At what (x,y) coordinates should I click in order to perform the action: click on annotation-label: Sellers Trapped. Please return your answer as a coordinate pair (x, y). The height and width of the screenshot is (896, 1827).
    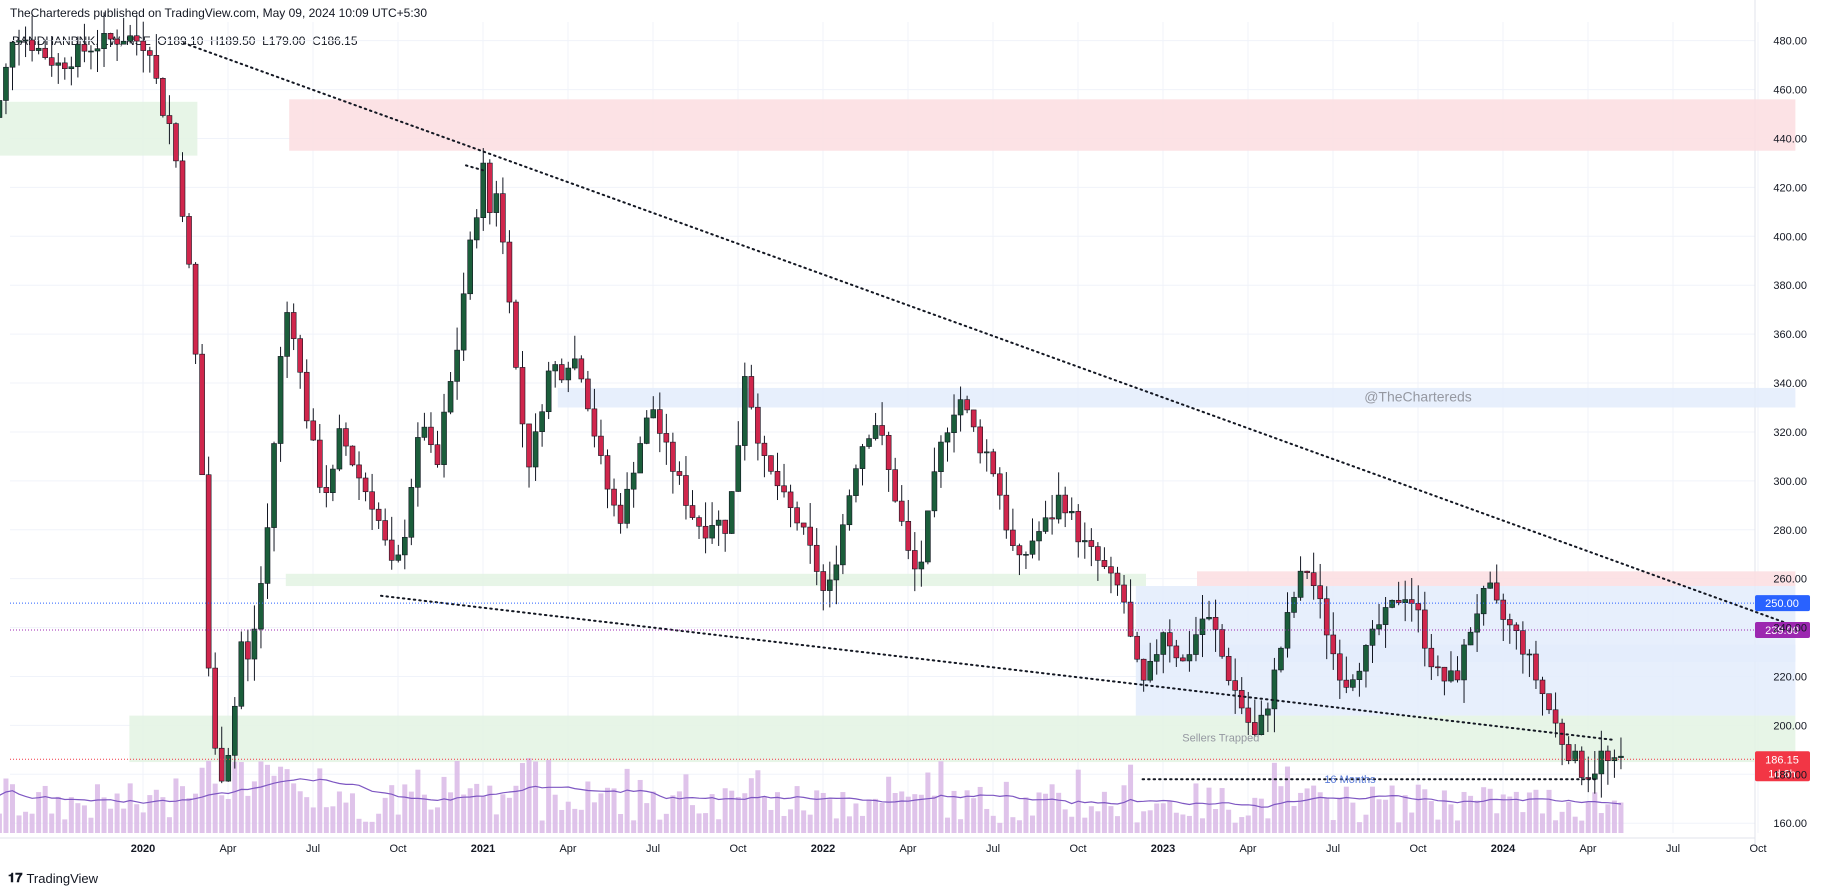
    Looking at the image, I should click on (1220, 739).